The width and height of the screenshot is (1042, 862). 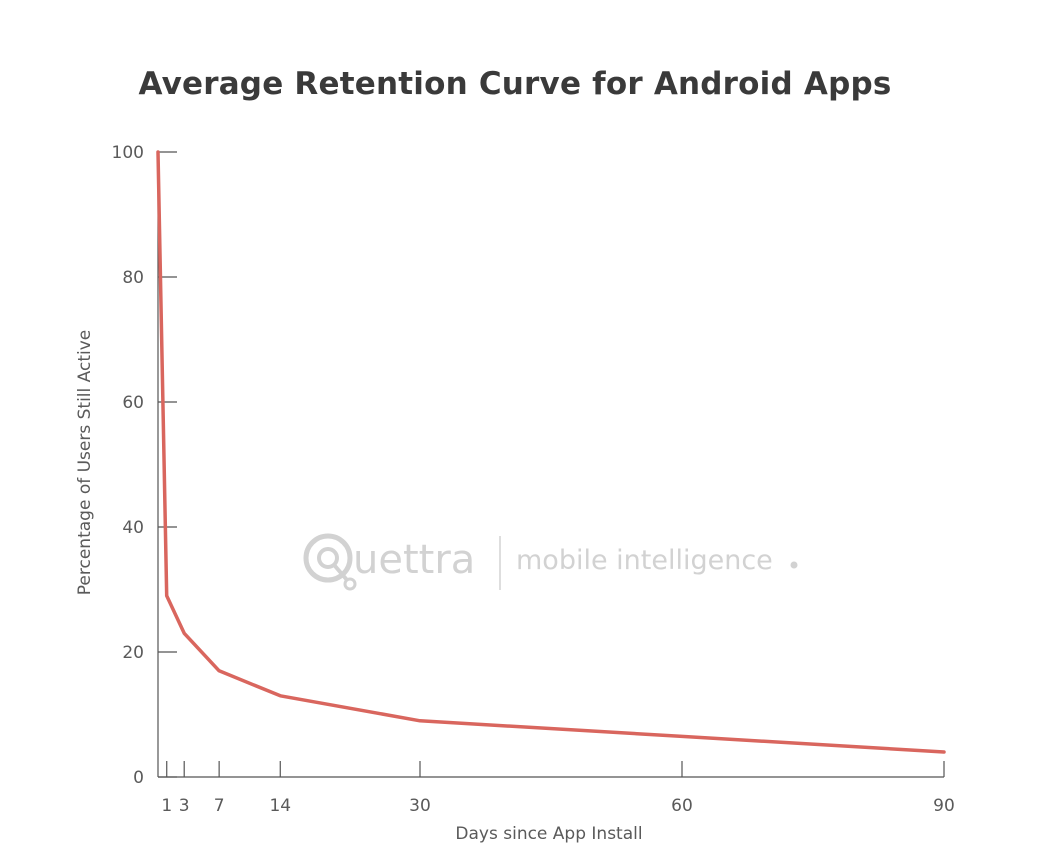 What do you see at coordinates (644, 560) in the screenshot?
I see `watermark-tagline: mobile intelligence` at bounding box center [644, 560].